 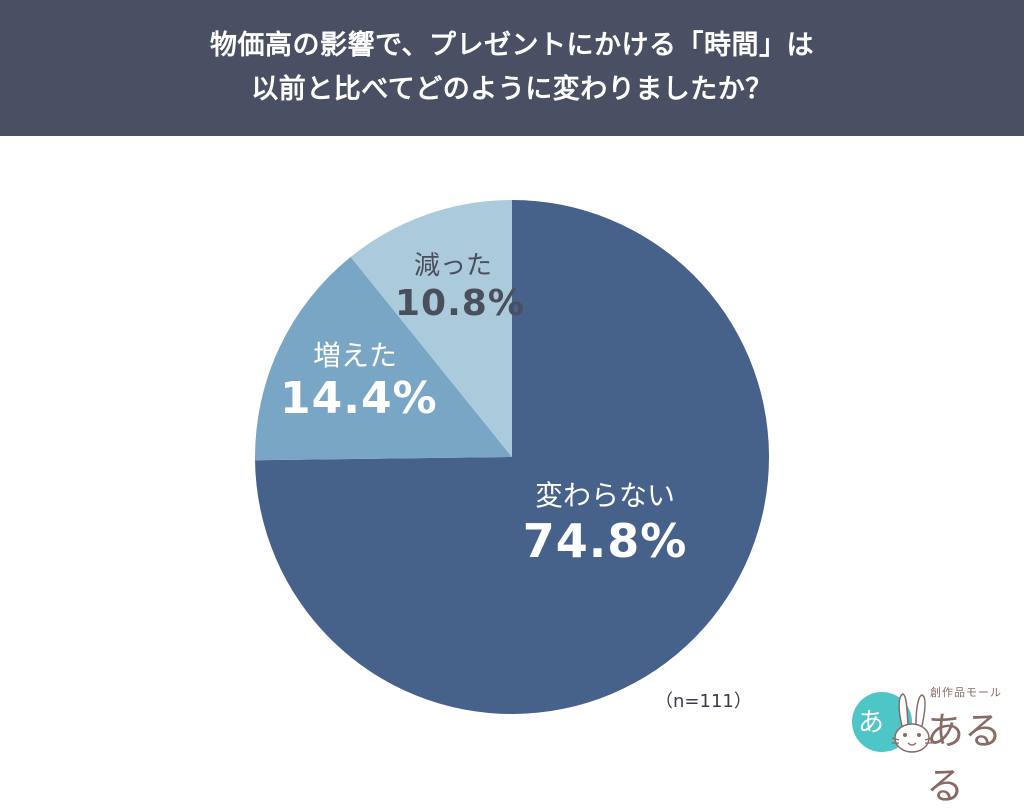 I want to click on sample-size: （n=111）, so click(x=703, y=701).